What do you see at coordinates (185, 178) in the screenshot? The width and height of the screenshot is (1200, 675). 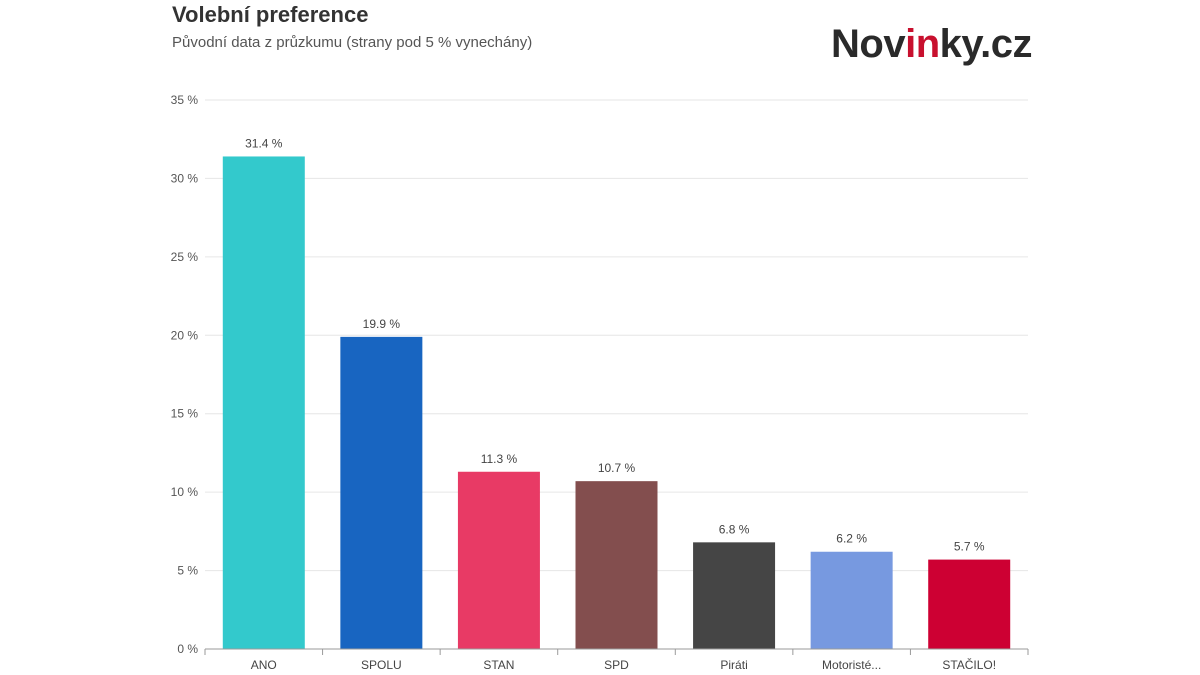 I see `y-tick-label: 30 %` at bounding box center [185, 178].